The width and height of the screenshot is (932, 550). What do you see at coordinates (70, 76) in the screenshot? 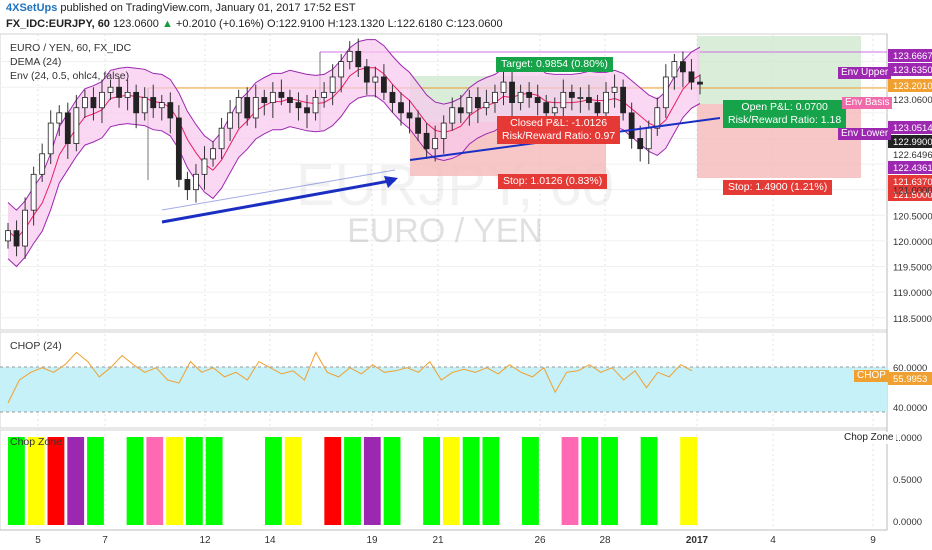
I see `legend-env: Env (24, 0.5, ohlc4, false)` at bounding box center [70, 76].